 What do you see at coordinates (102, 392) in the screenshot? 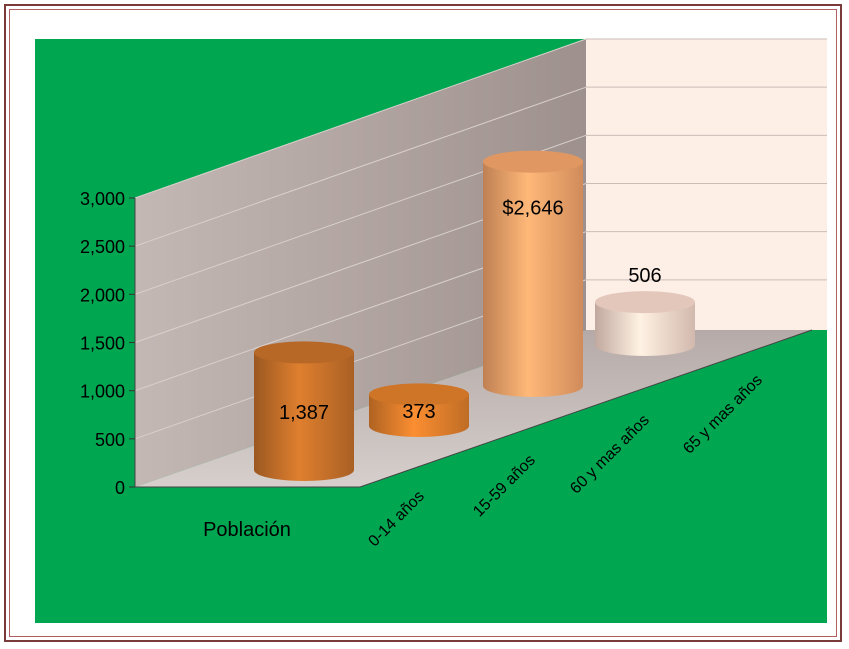
I see `y-tick-label: 1,000` at bounding box center [102, 392].